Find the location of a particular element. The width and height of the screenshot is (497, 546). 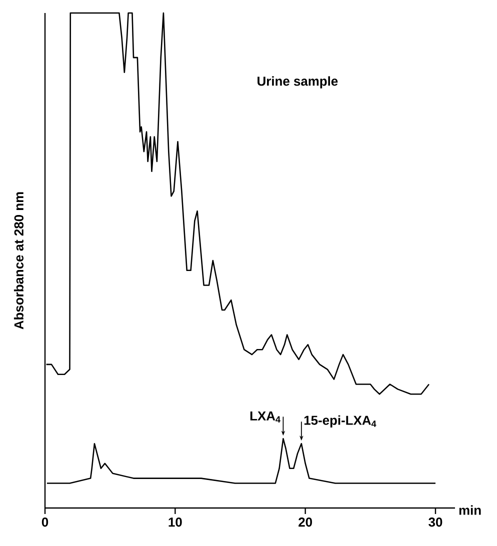

annotation: LXA$_{4}$ is located at coordinates (265, 416).